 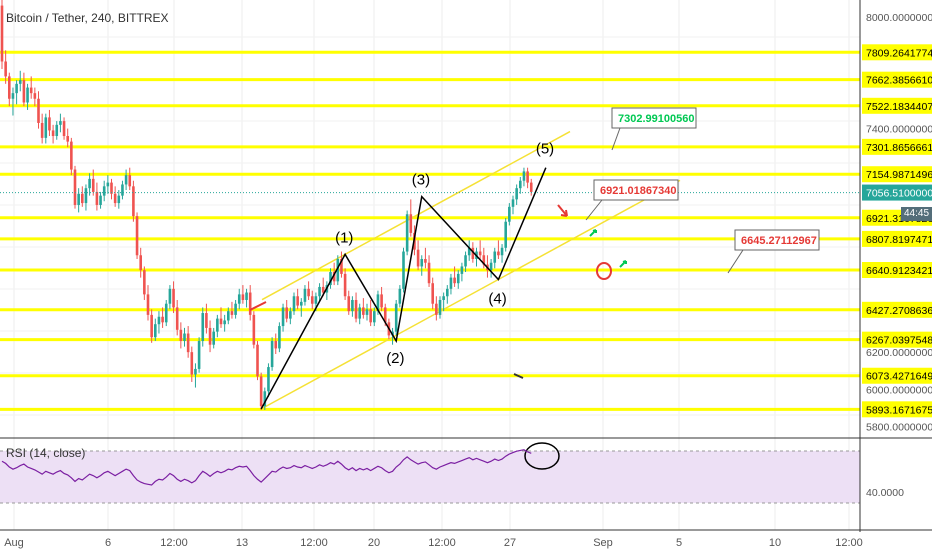 What do you see at coordinates (374, 543) in the screenshot?
I see `x-tick-label: 20` at bounding box center [374, 543].